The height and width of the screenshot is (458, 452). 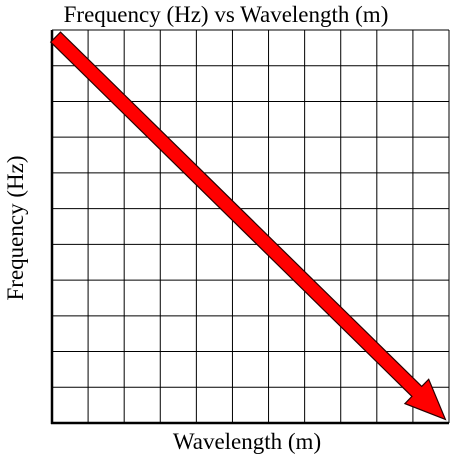 What do you see at coordinates (15, 228) in the screenshot?
I see `y-axis-label: Frequency (Hz)` at bounding box center [15, 228].